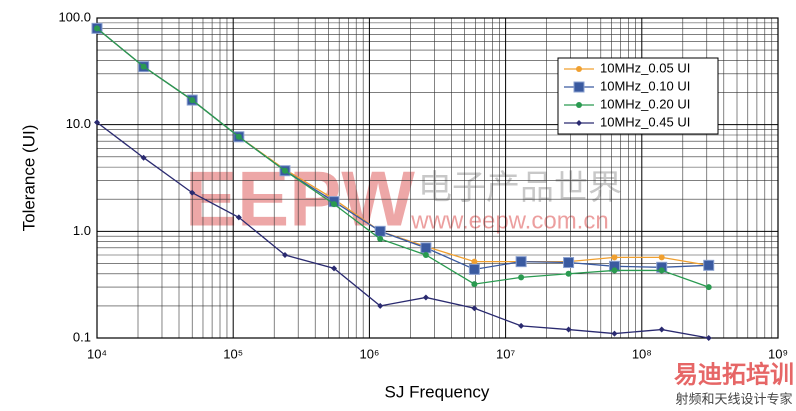  I want to click on y-tick-label: 100.0, so click(74, 16).